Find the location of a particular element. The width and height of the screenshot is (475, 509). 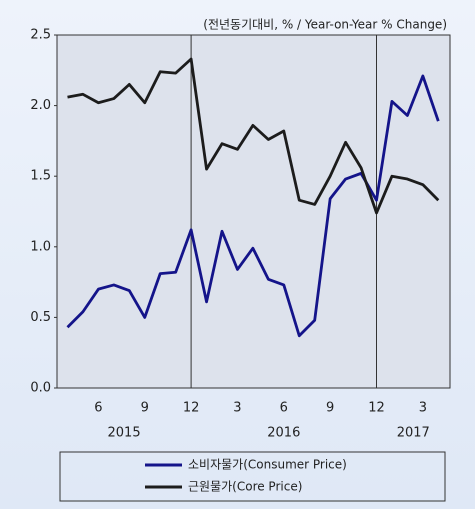

y-tick-label: 0.0 is located at coordinates (40, 388).